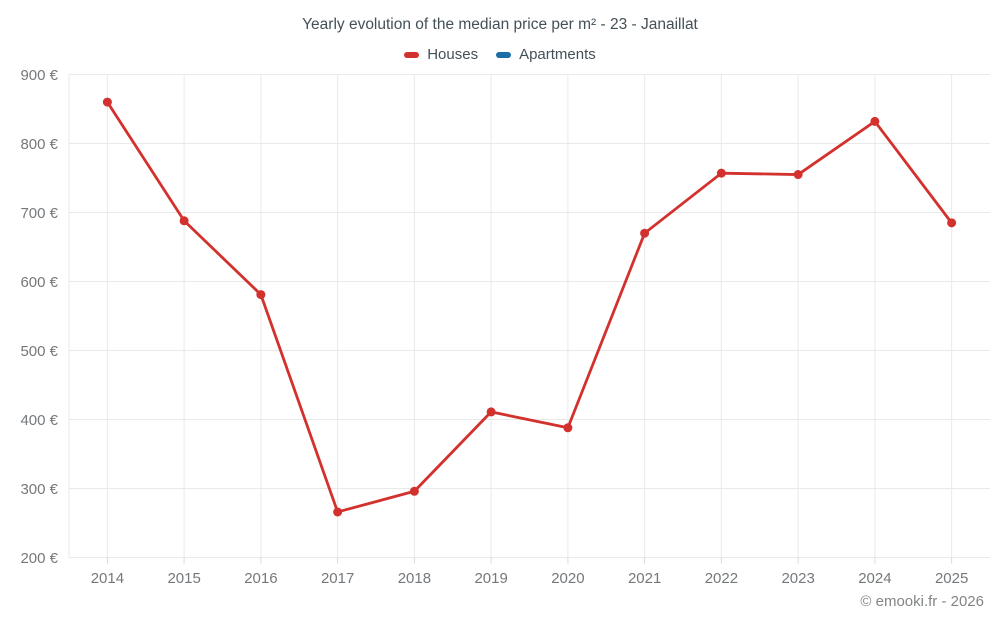 The image size is (1000, 625). Describe the element at coordinates (922, 601) in the screenshot. I see `copyright-text: © emooki.fr - 2026` at that location.